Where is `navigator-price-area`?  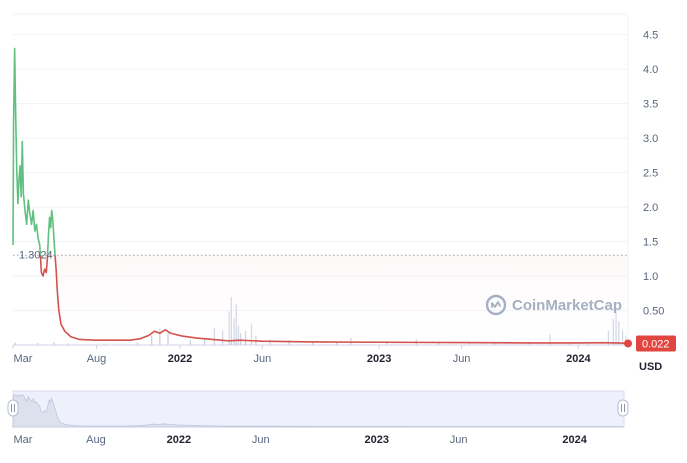
navigator-price-area is located at coordinates (318, 411).